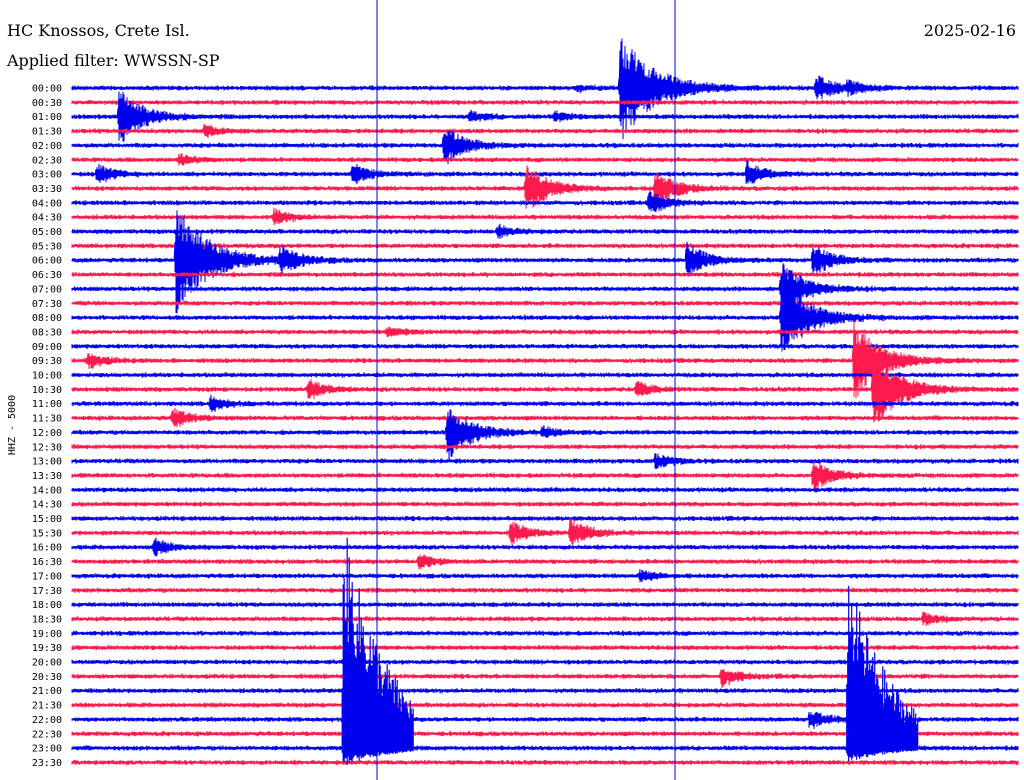 The width and height of the screenshot is (1024, 780). I want to click on y-tick-label: 00:30, so click(47, 103).